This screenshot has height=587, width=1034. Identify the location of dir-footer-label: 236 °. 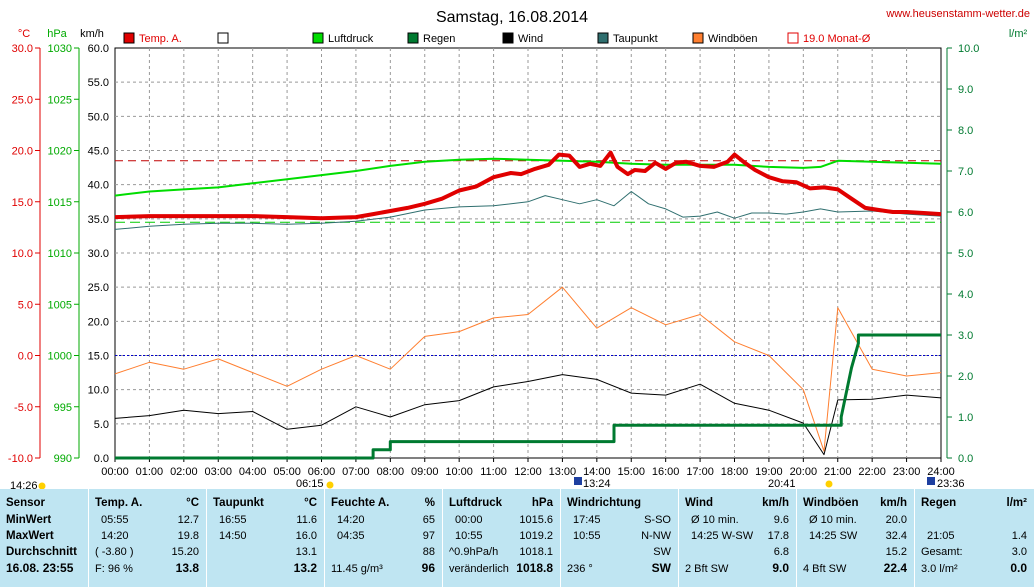
(580, 569).